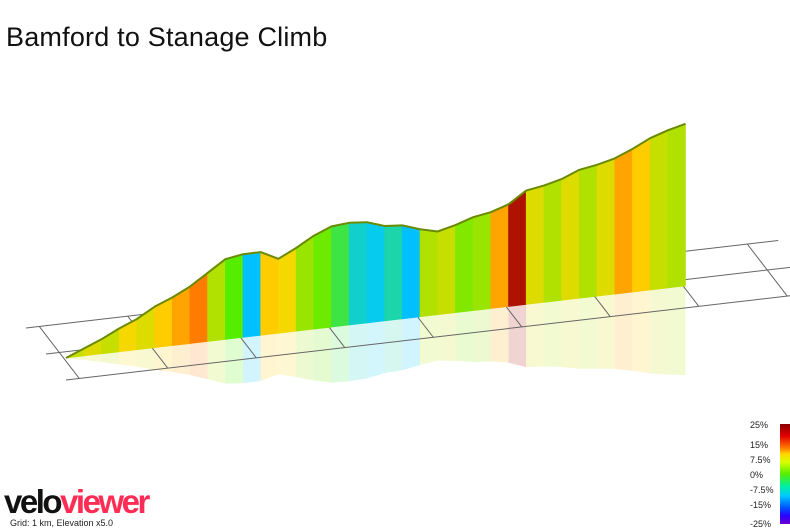 The width and height of the screenshot is (790, 529). I want to click on logo-velo-text: velo, so click(33, 501).